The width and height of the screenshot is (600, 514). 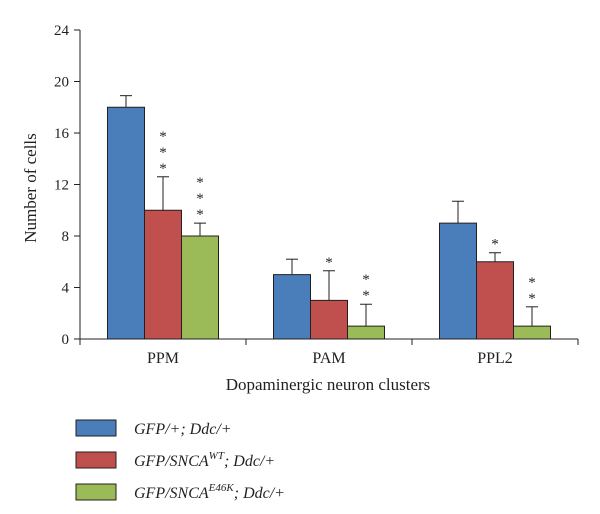 I want to click on y-tick-label: 16, so click(x=62, y=134).